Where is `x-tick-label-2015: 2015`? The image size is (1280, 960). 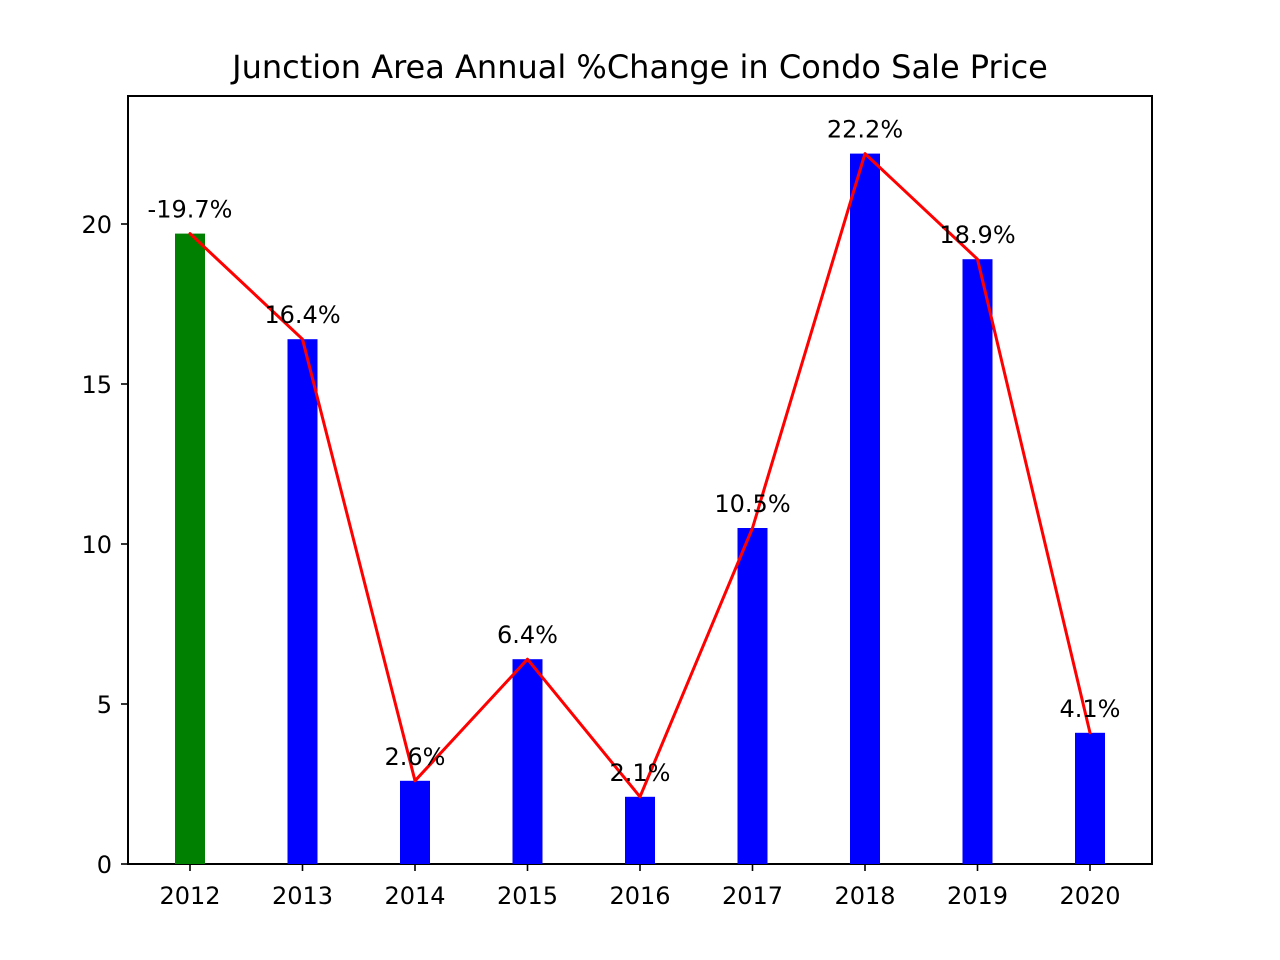 x-tick-label-2015: 2015 is located at coordinates (527, 896).